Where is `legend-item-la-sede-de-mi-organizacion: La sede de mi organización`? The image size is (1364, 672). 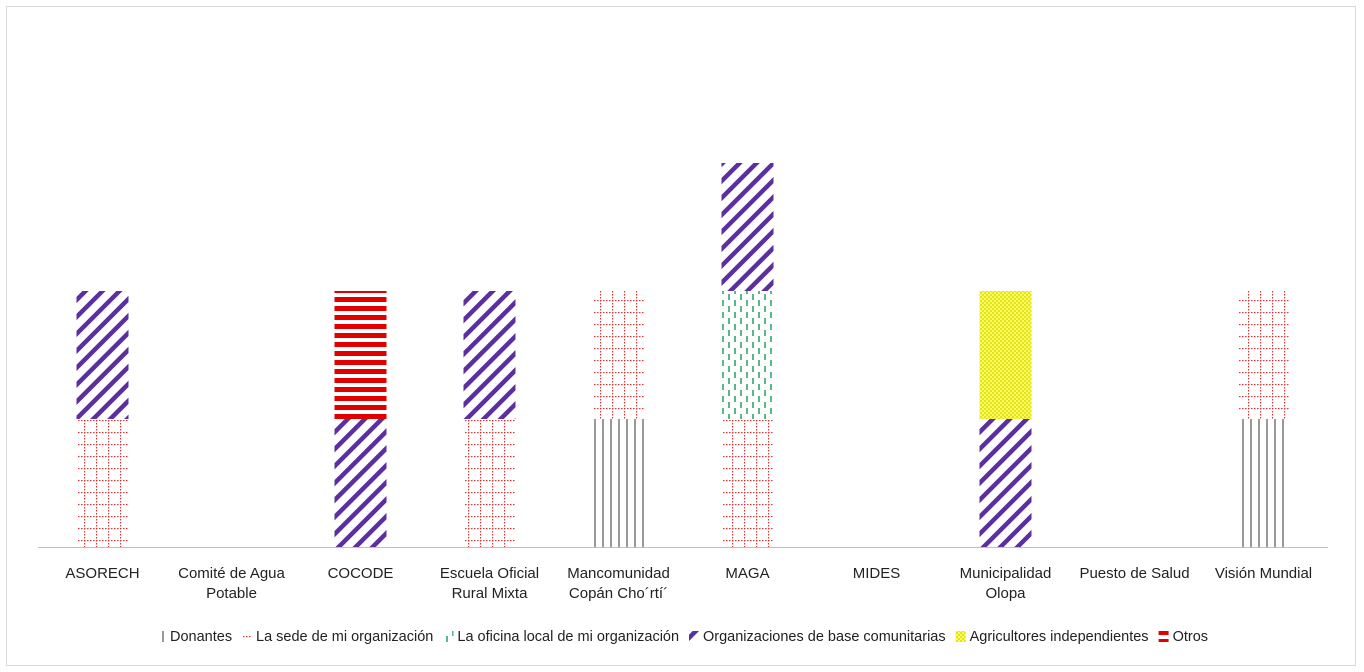 legend-item-la-sede-de-mi-organizacion: La sede de mi organización is located at coordinates (337, 637).